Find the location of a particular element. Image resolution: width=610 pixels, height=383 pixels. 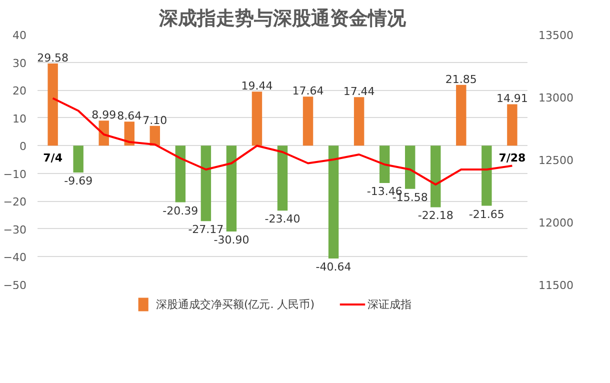

x-tick-label: 7/4 is located at coordinates (53, 158).